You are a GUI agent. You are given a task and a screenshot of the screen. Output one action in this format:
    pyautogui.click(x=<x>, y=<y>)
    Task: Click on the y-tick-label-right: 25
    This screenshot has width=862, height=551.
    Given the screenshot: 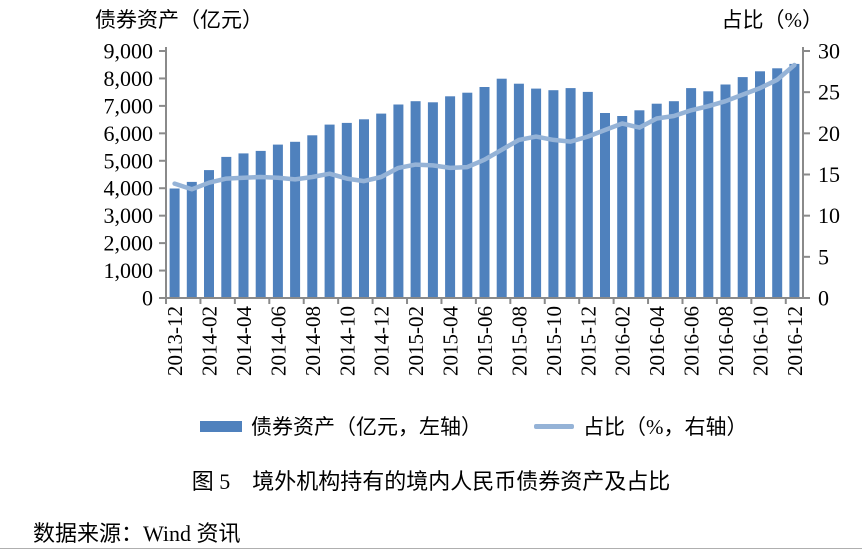 What is the action you would take?
    pyautogui.click(x=829, y=92)
    